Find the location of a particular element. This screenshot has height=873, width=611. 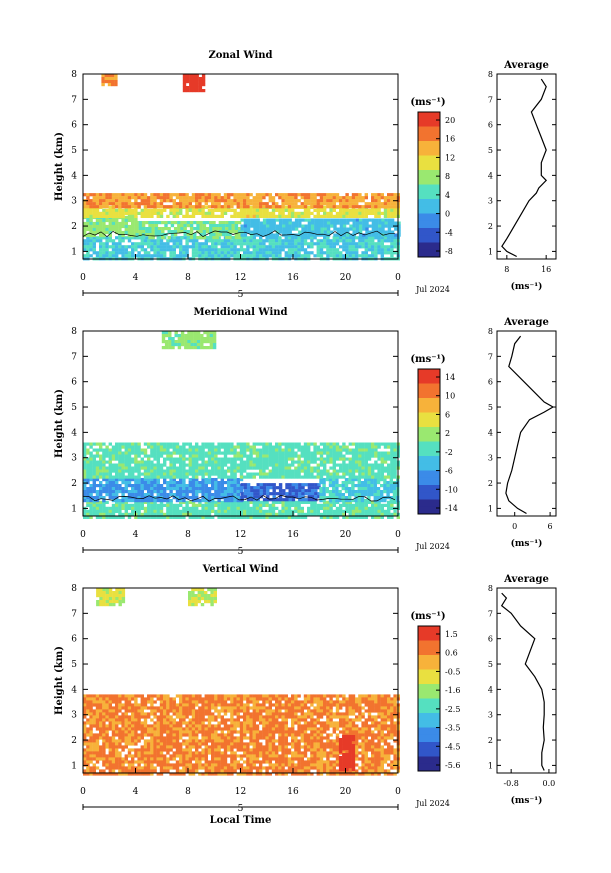

colorbar-swatch is located at coordinates (429, 416).